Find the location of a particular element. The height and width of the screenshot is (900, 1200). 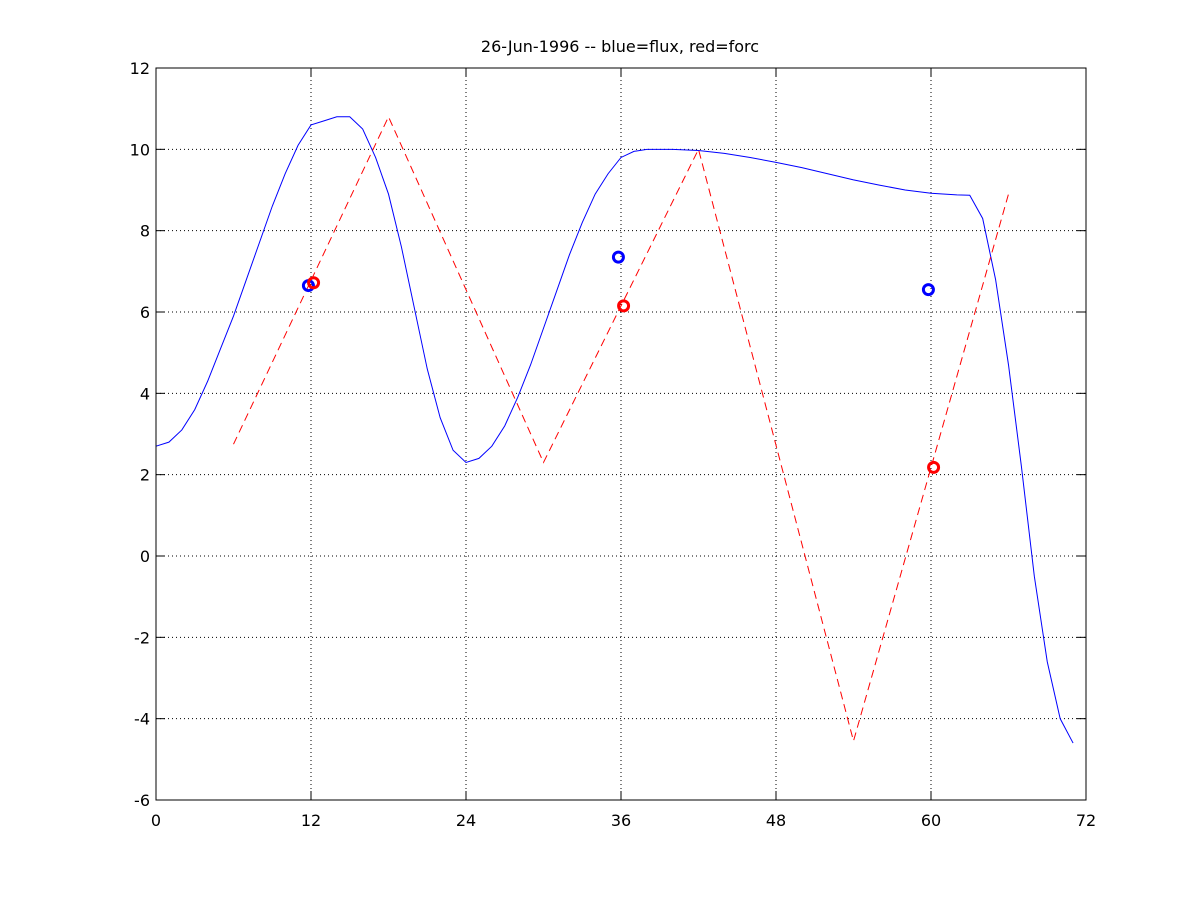

y-tick-label: 10 is located at coordinates (140, 149).